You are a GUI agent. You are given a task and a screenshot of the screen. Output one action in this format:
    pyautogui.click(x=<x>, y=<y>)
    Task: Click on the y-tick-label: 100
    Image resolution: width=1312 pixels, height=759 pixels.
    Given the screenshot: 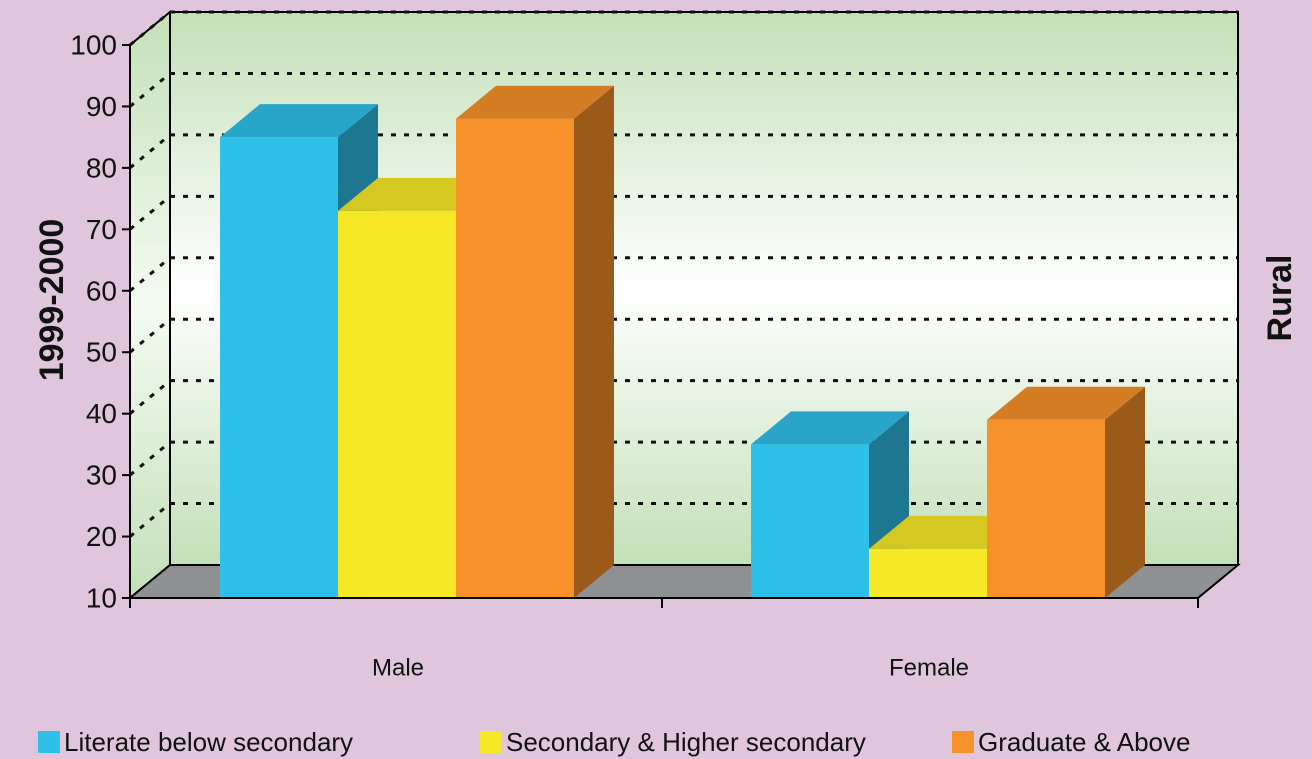 What is the action you would take?
    pyautogui.click(x=93, y=45)
    